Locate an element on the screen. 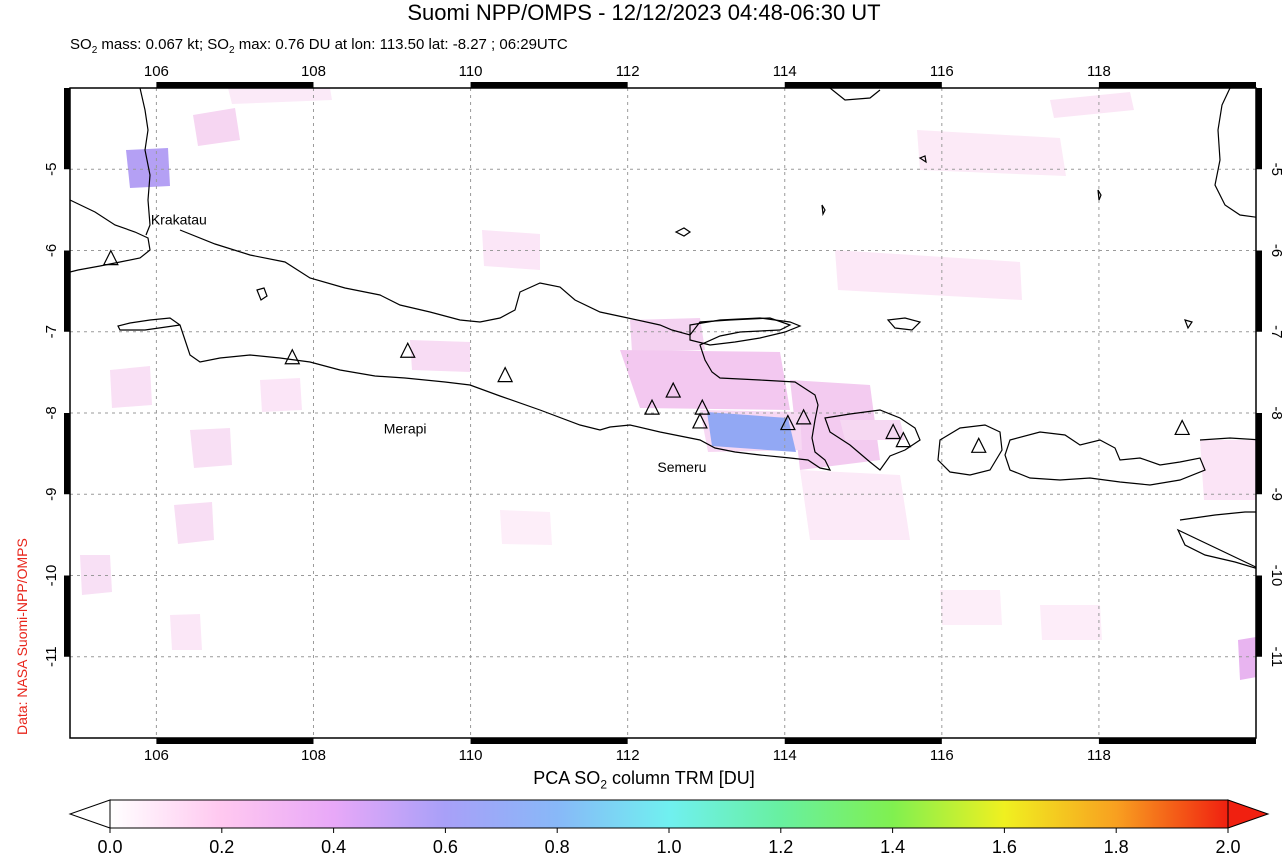 This screenshot has height=855, width=1288. madura-coast is located at coordinates (745, 331).